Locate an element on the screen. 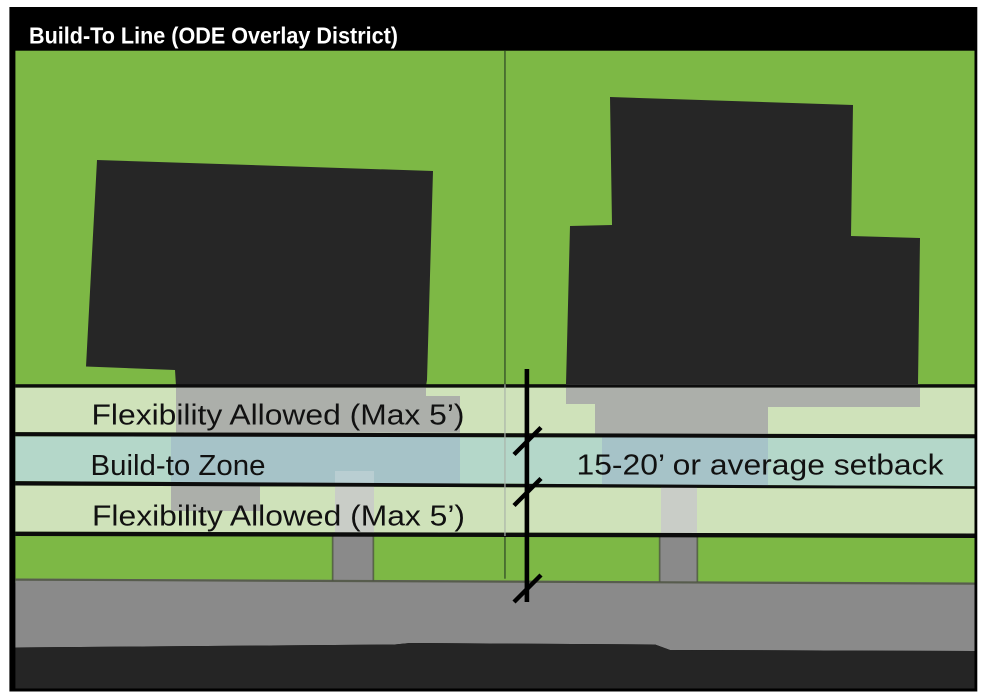 The width and height of the screenshot is (984, 700). svg-text: Build-to Zone is located at coordinates (178, 466).